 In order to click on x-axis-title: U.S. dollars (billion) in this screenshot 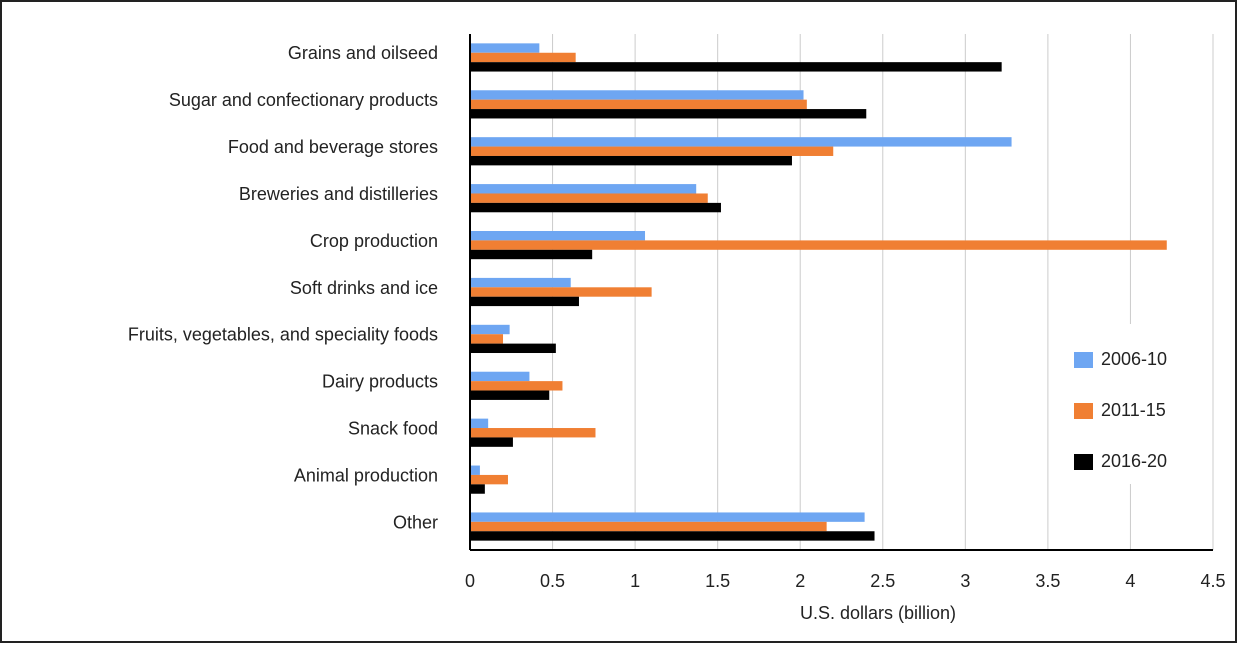, I will do `click(878, 613)`.